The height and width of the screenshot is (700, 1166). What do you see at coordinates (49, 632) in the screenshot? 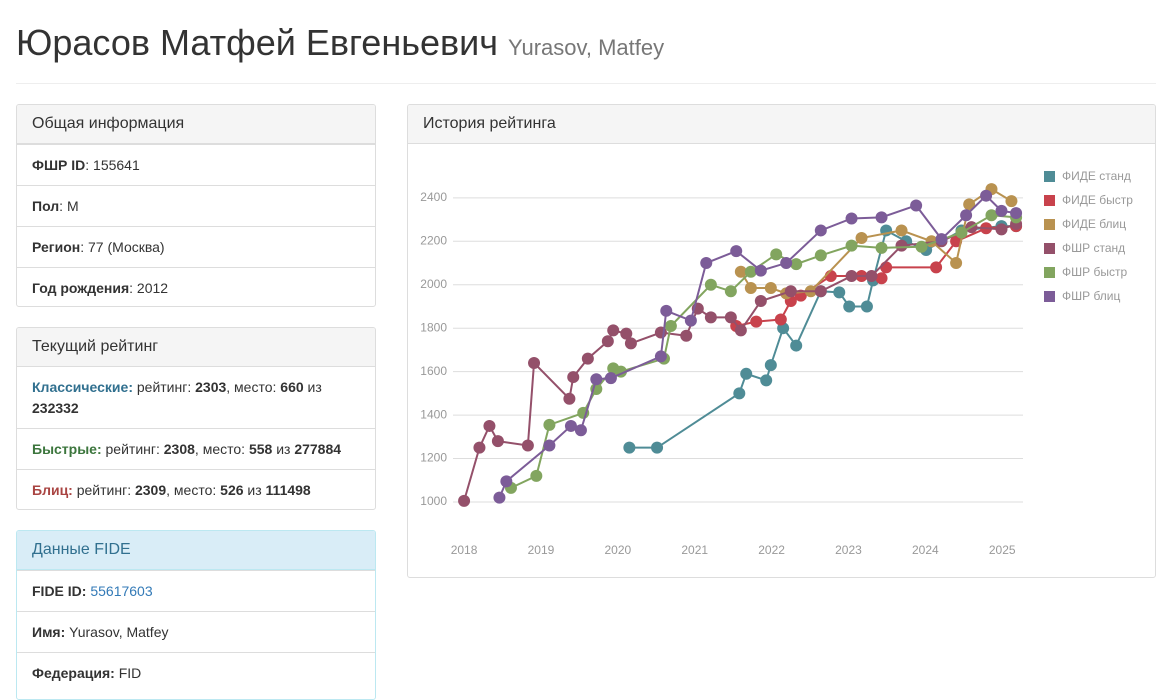
I see `label: Имя:` at bounding box center [49, 632].